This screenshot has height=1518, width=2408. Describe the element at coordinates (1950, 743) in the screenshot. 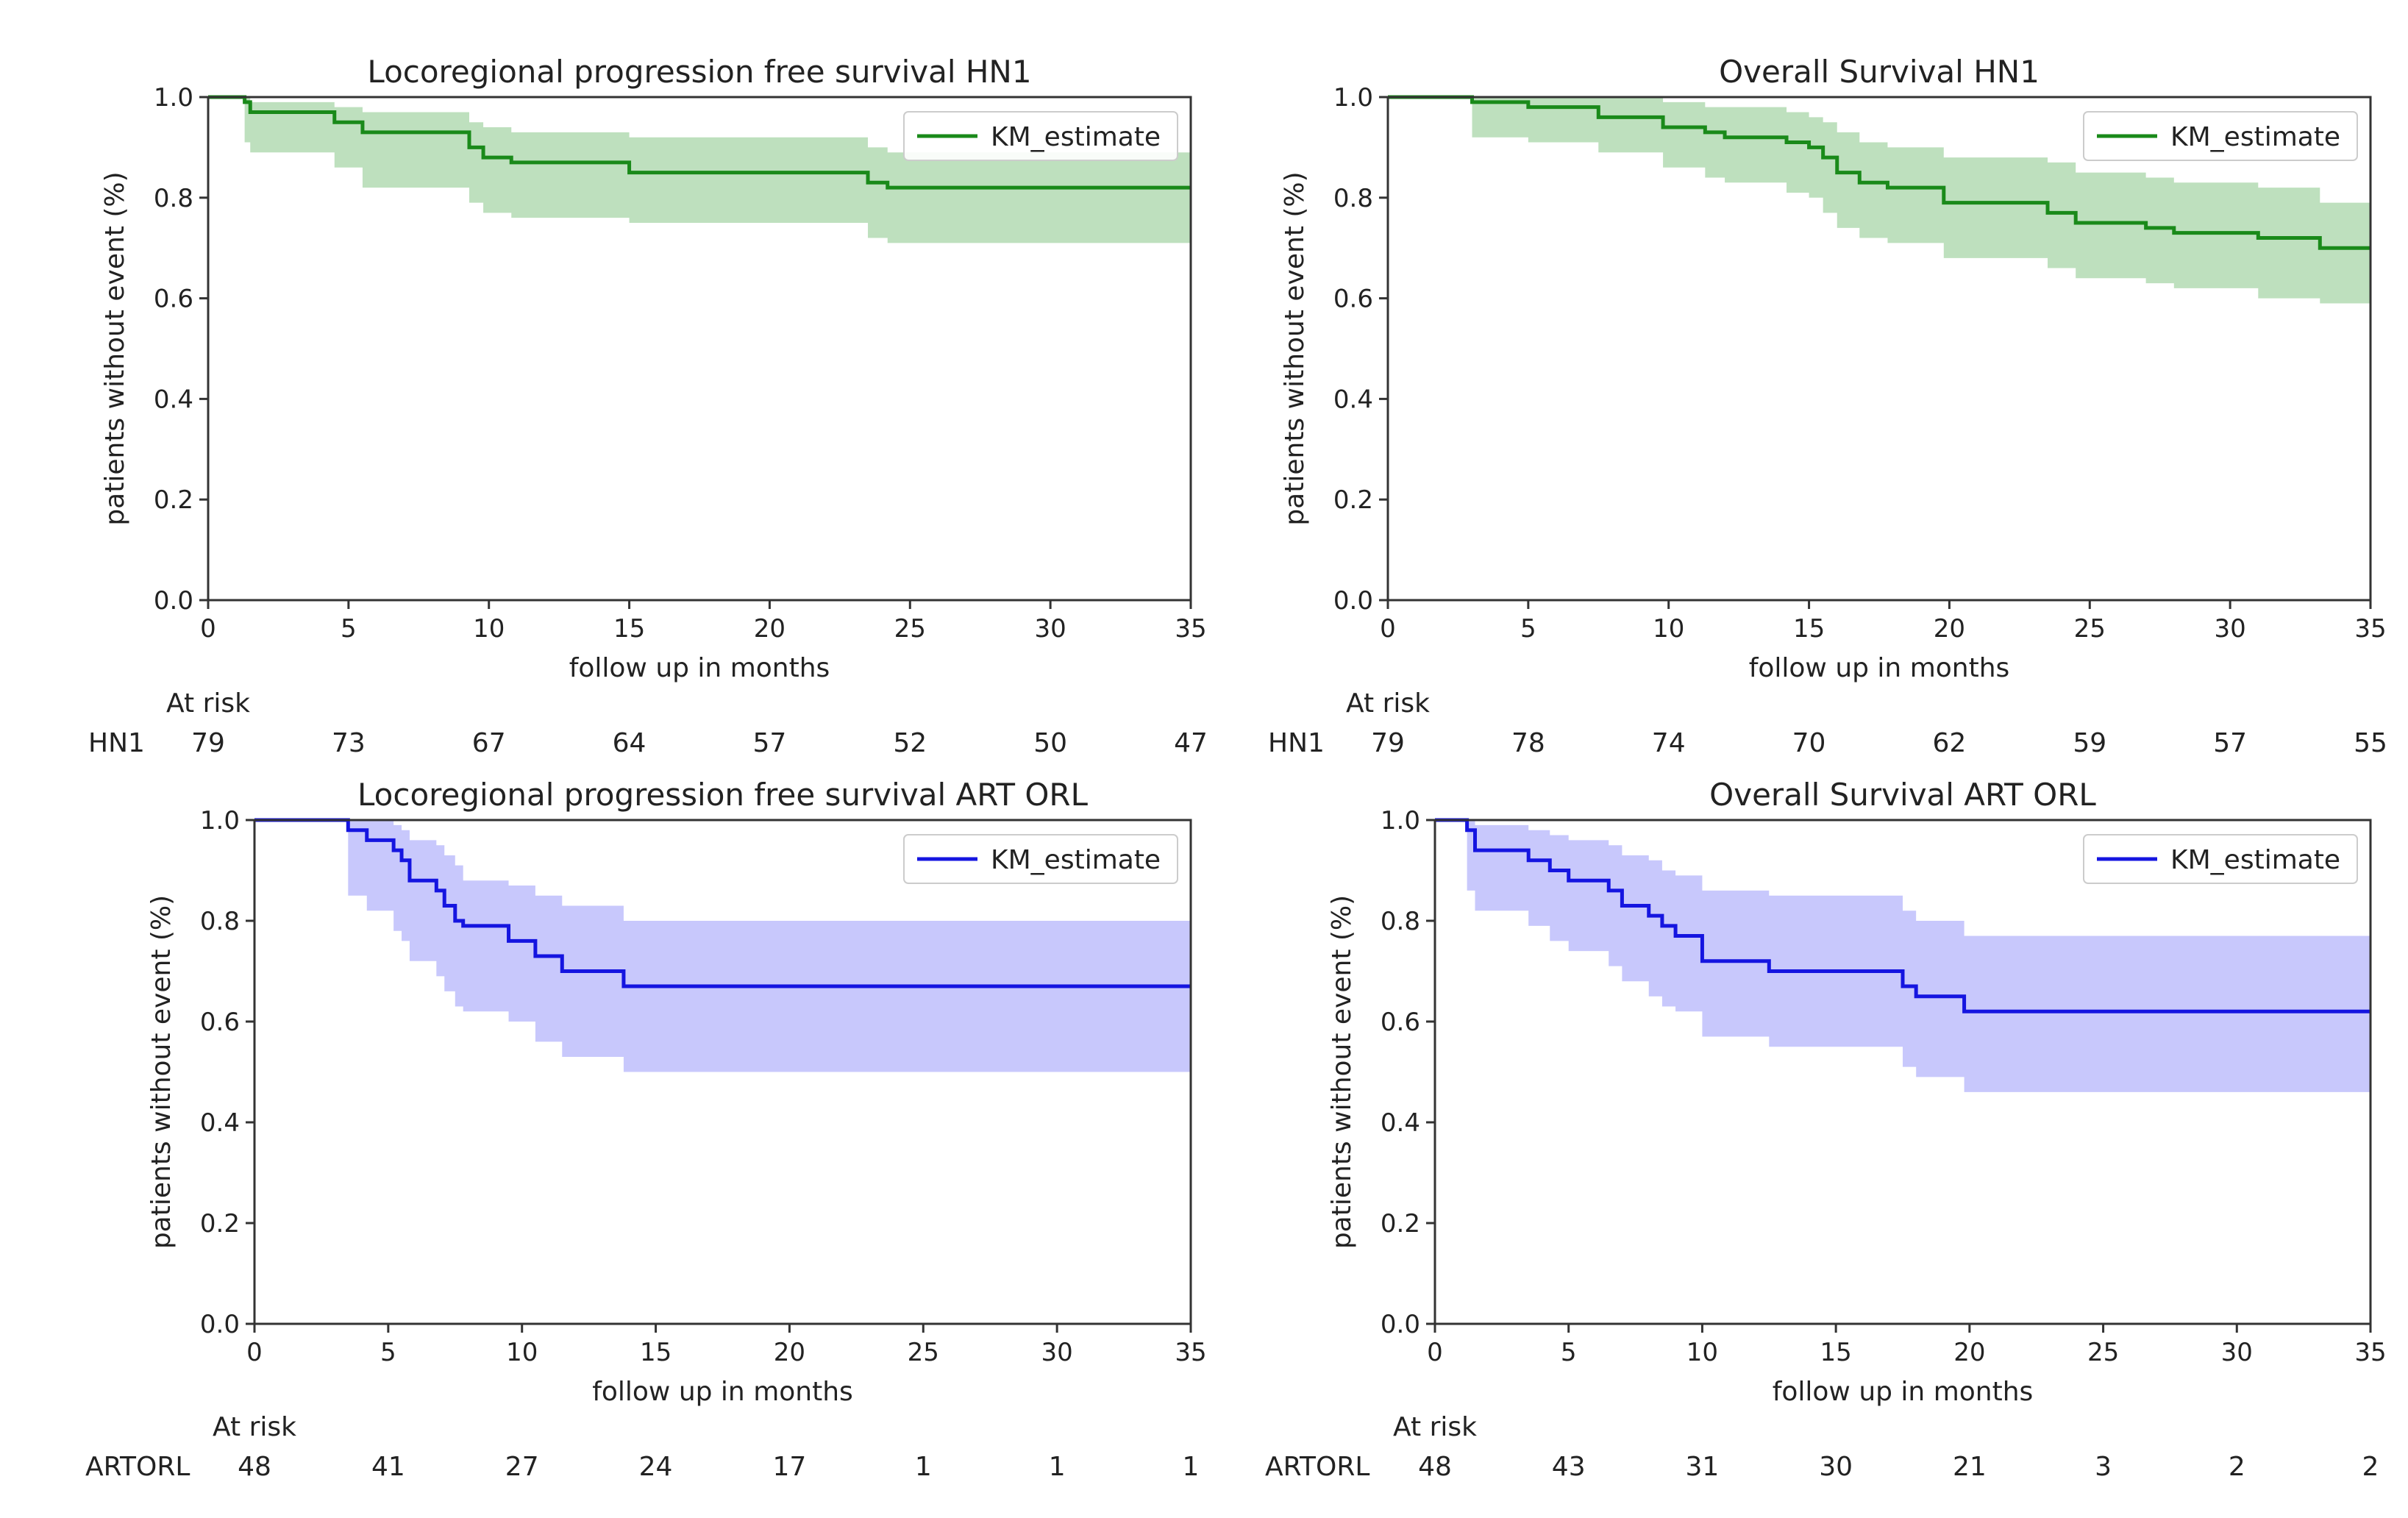

I see `risk-count: 62` at that location.